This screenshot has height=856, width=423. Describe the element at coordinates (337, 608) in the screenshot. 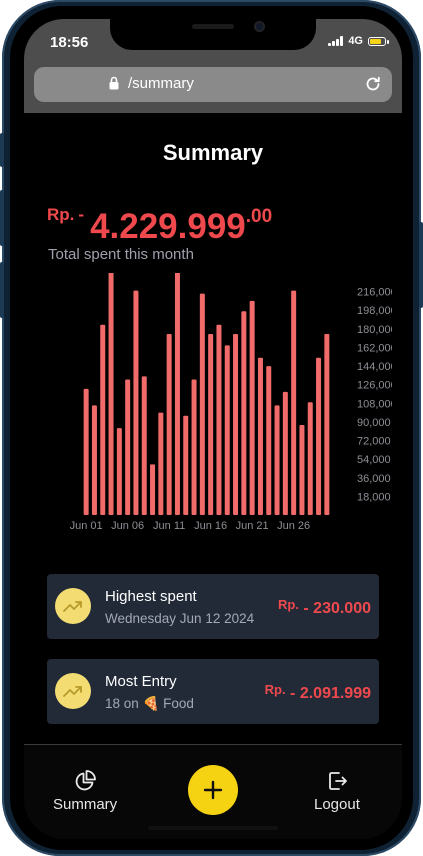

I see `card-amount: - 230.000` at that location.